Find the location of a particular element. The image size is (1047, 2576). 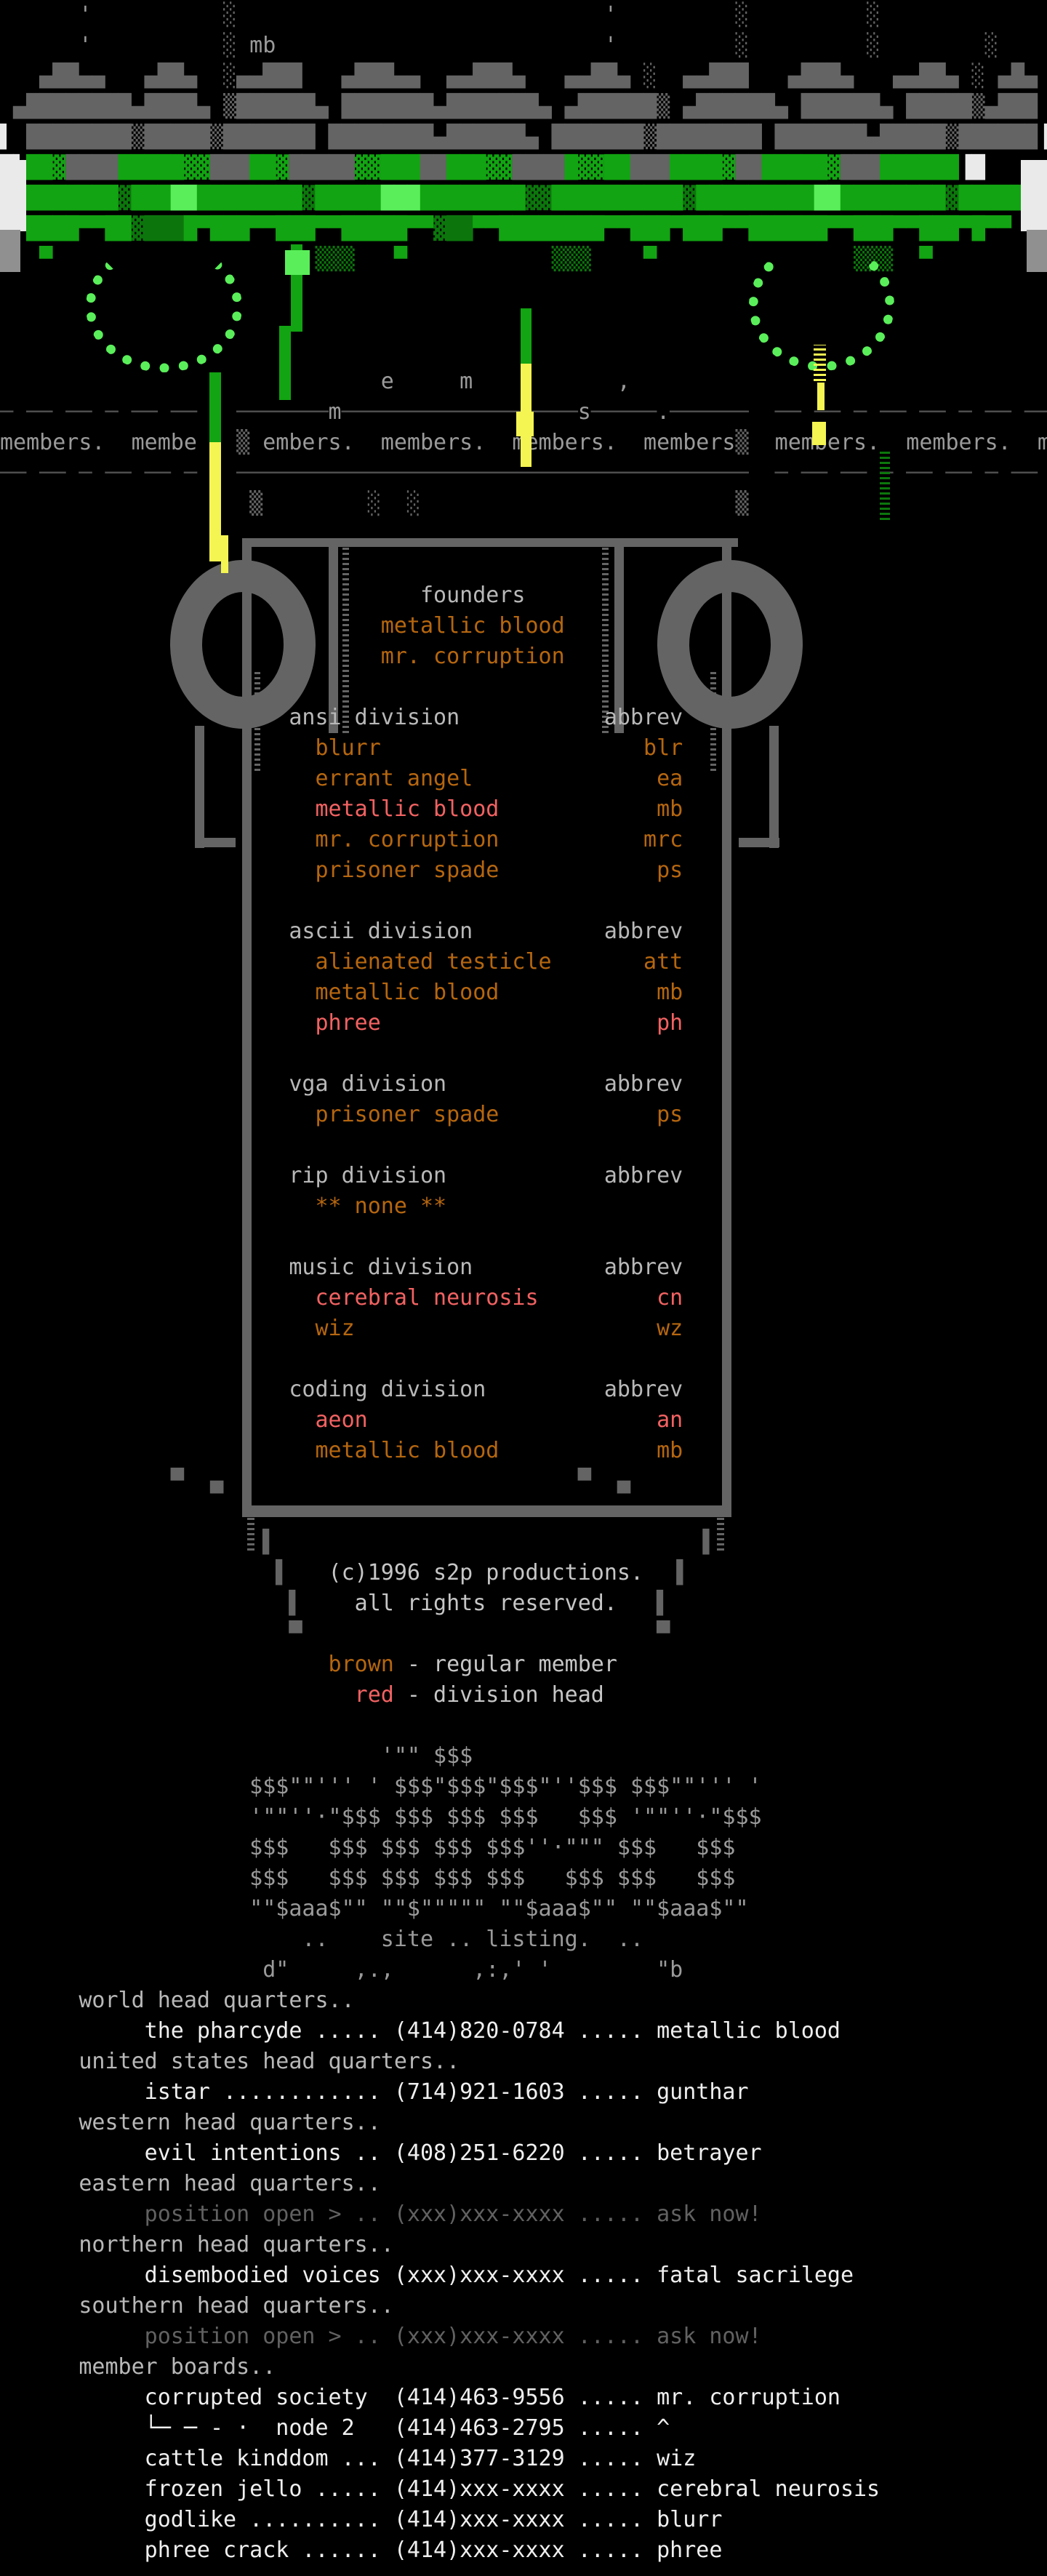

text-row: ** none ** is located at coordinates (223, 1206).